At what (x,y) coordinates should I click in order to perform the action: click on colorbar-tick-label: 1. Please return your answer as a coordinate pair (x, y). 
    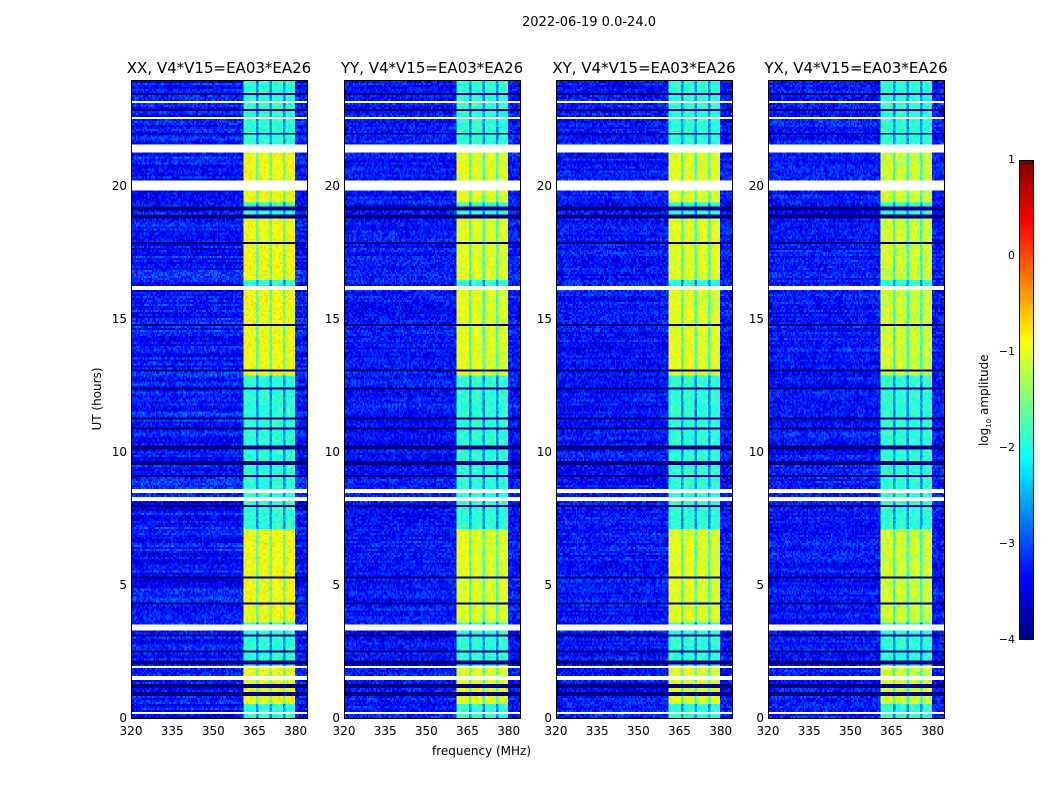
    Looking at the image, I should click on (1011, 159).